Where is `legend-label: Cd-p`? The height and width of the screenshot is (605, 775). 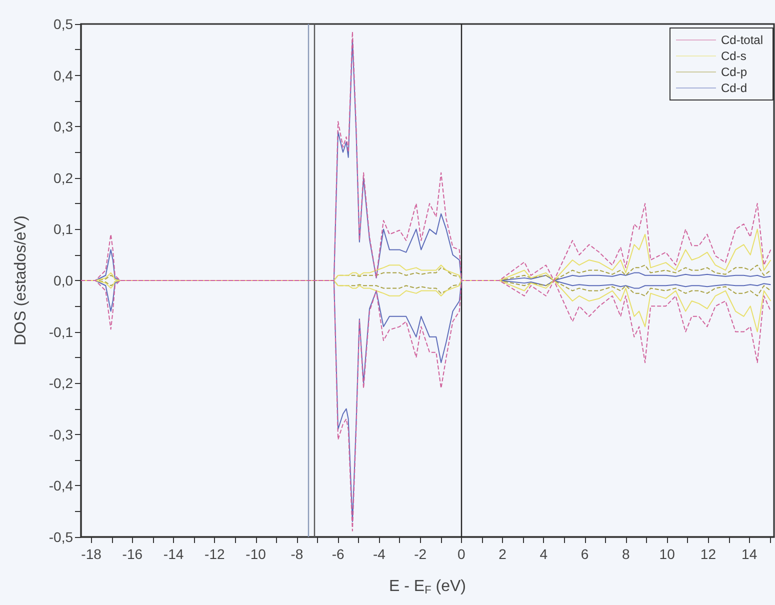
legend-label: Cd-p is located at coordinates (734, 72).